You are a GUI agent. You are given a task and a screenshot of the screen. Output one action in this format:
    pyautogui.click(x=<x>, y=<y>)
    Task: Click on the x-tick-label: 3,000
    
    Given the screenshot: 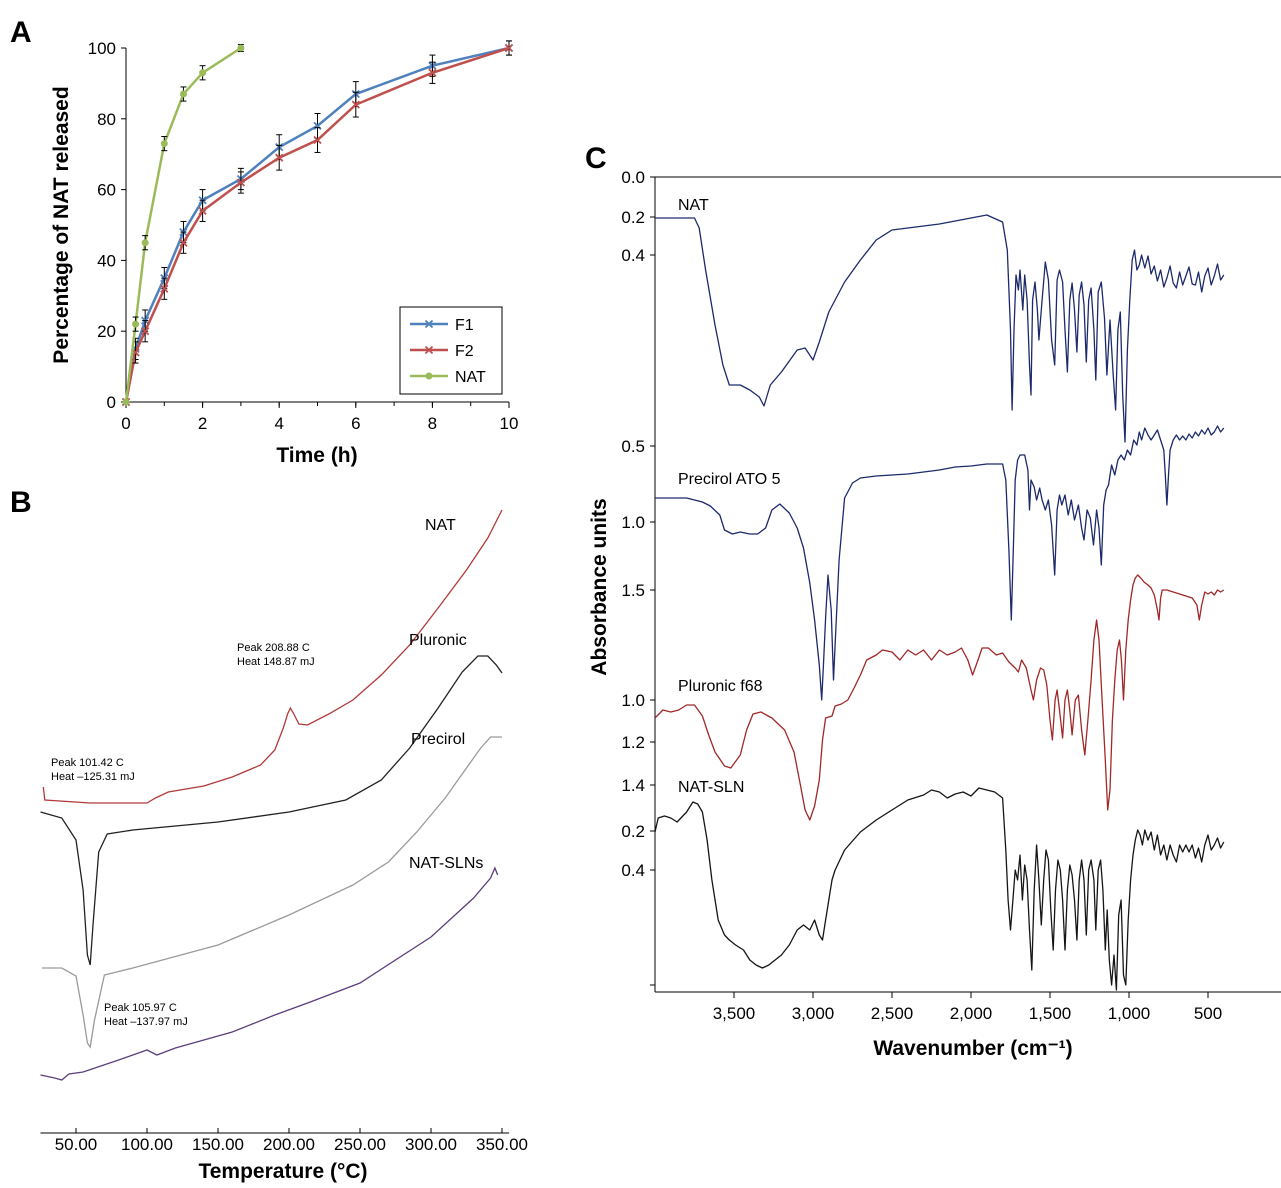 What is the action you would take?
    pyautogui.click(x=813, y=1013)
    